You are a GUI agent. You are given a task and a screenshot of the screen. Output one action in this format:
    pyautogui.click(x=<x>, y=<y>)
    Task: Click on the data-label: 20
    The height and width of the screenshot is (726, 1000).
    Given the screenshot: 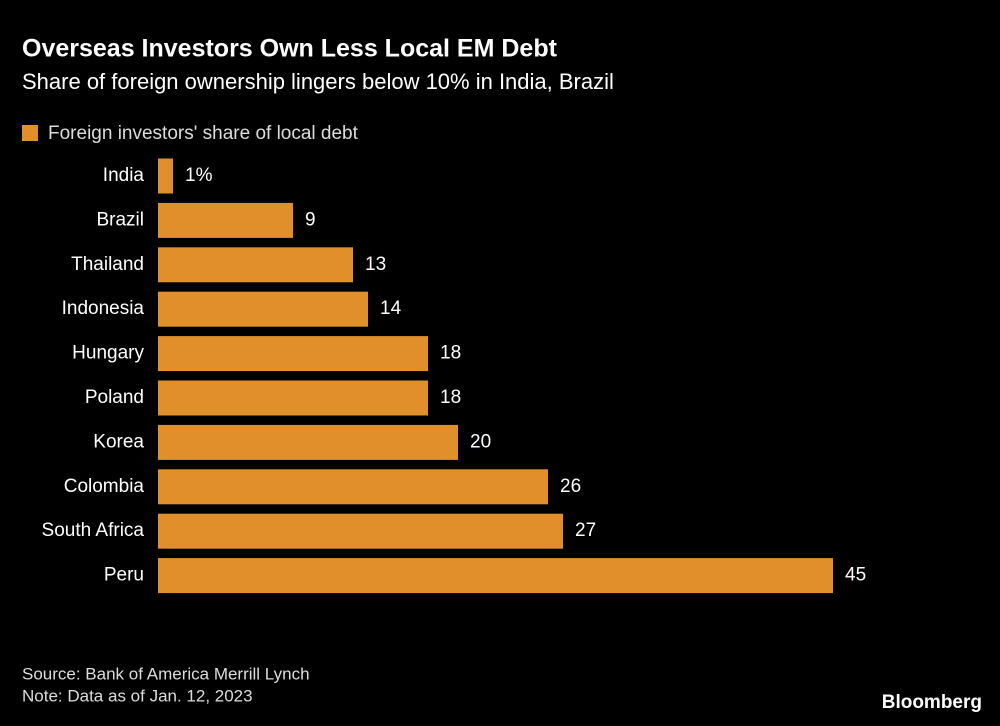 What is the action you would take?
    pyautogui.click(x=480, y=441)
    